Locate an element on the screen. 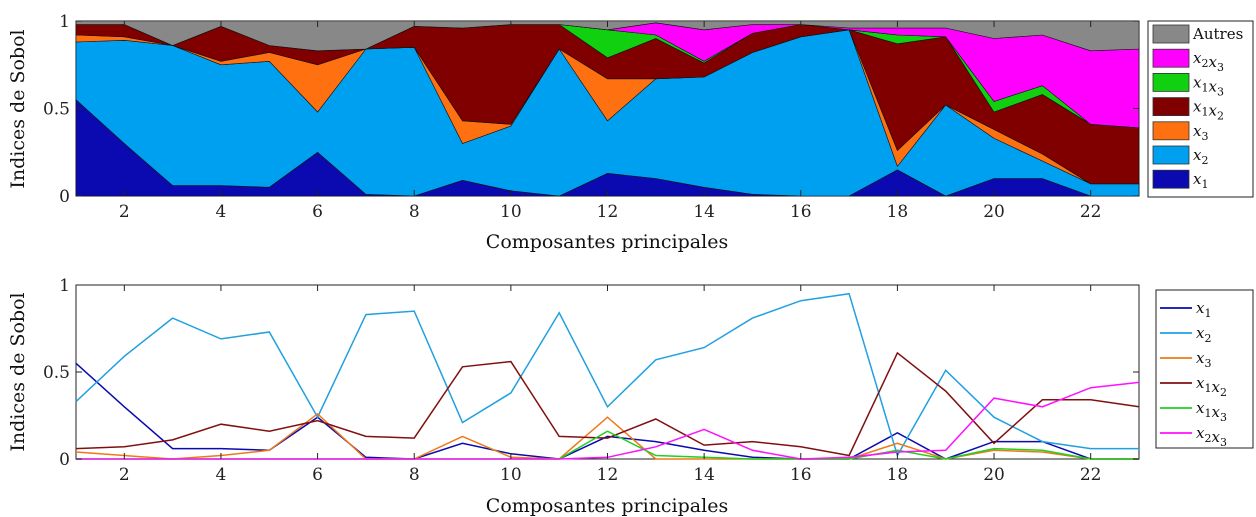 Image resolution: width=1256 pixels, height=517 pixels. legend-swatch-Autres is located at coordinates (1171, 34).